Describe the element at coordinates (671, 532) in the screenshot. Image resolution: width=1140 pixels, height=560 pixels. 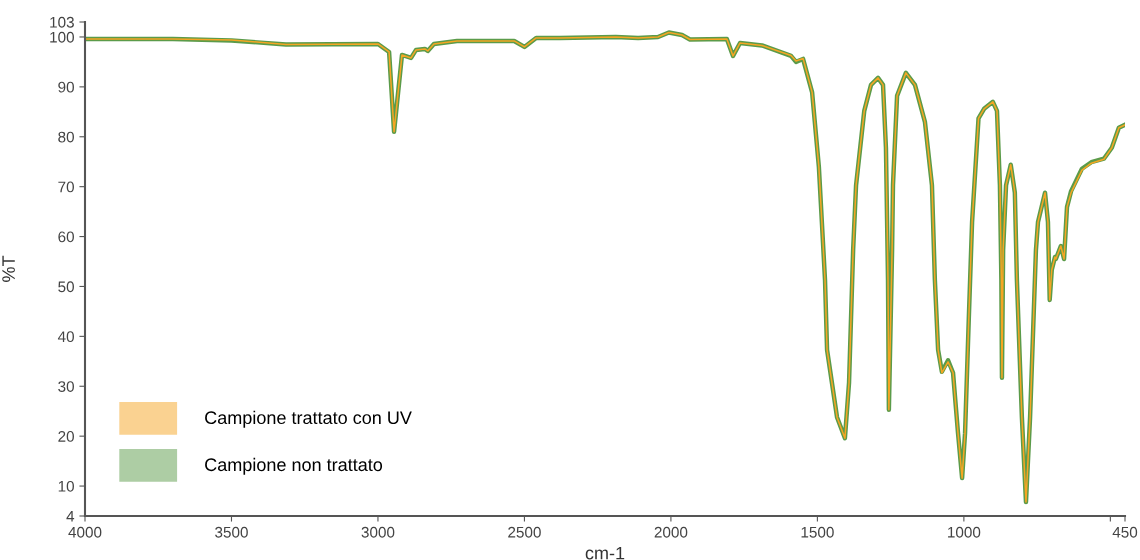
I see `x-tick-label: 2000` at that location.